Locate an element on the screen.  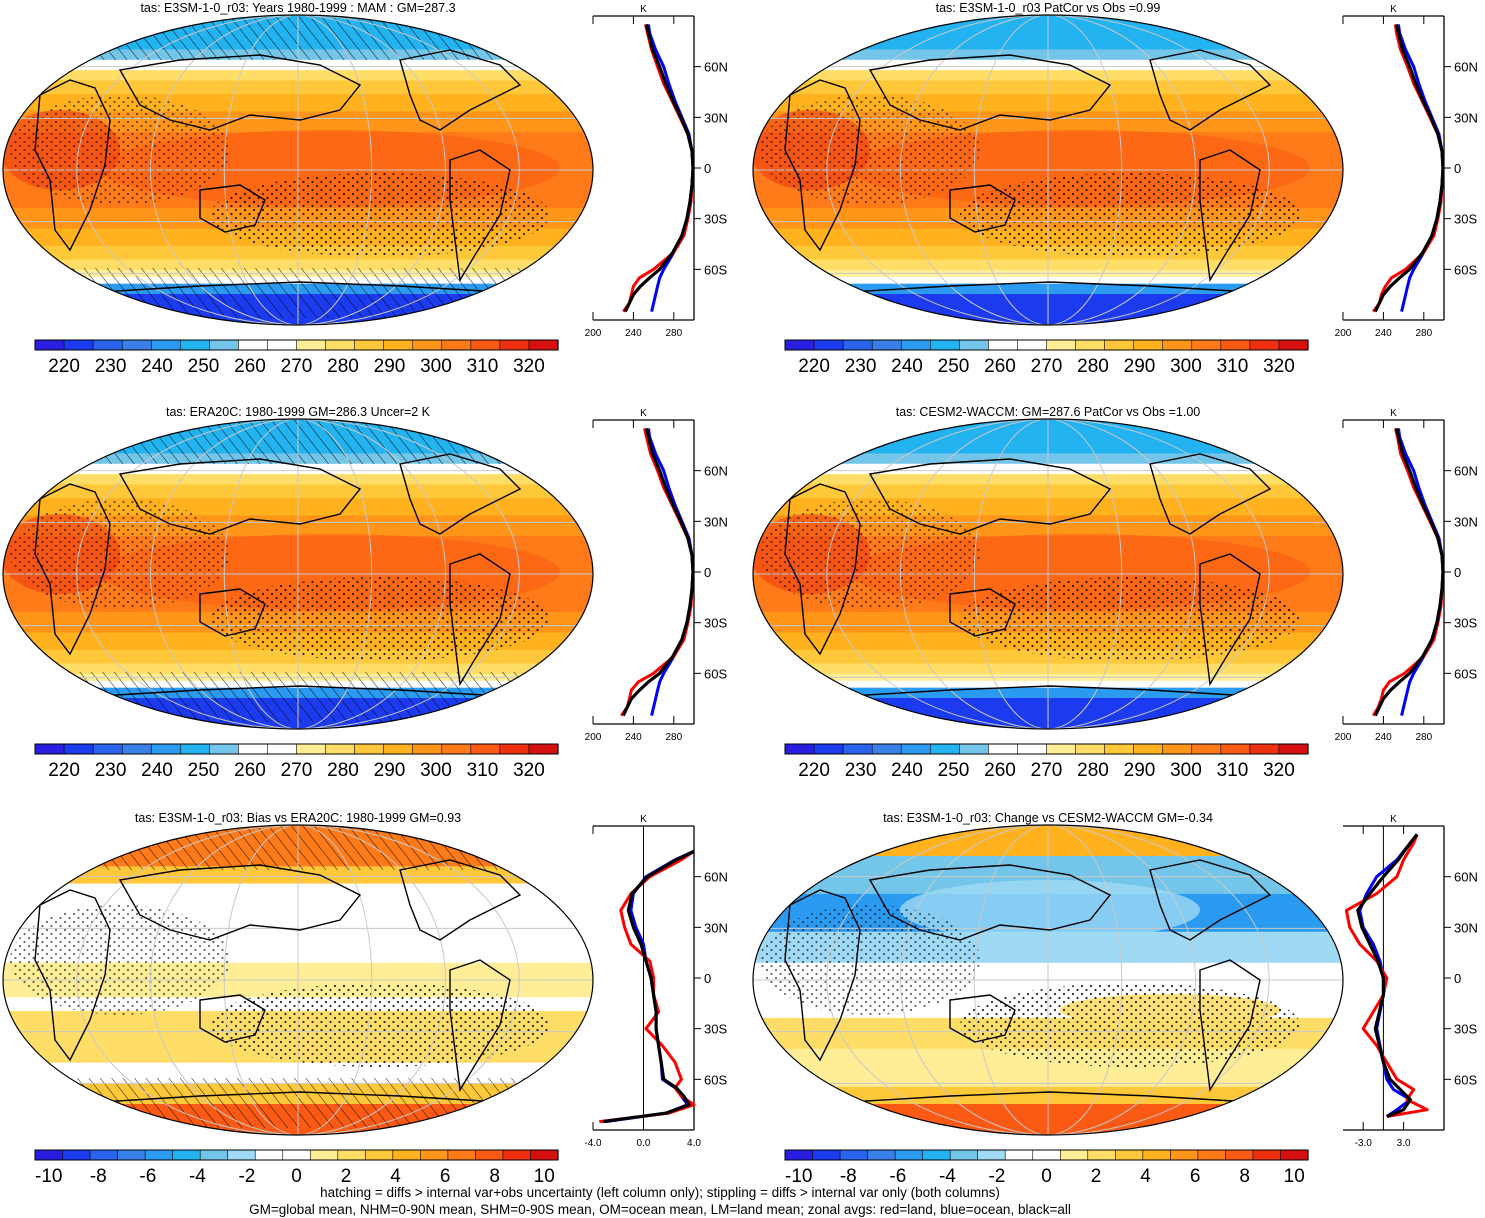
zonal-ytick-label: 30S is located at coordinates (1465, 623).